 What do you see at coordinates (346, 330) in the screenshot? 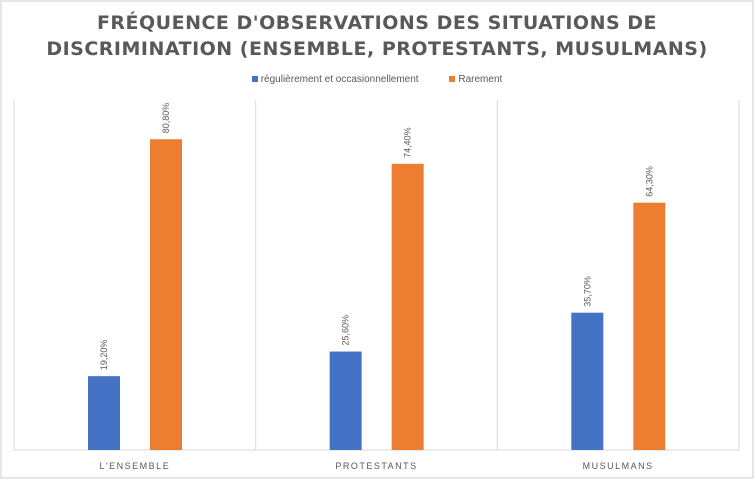
I see `data-label: 25,60%` at bounding box center [346, 330].